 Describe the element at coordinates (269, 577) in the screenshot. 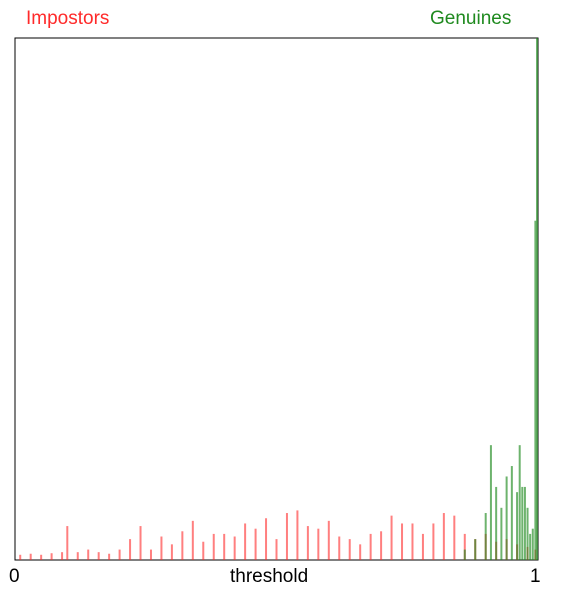

I see `x-axis-label: threshold` at that location.